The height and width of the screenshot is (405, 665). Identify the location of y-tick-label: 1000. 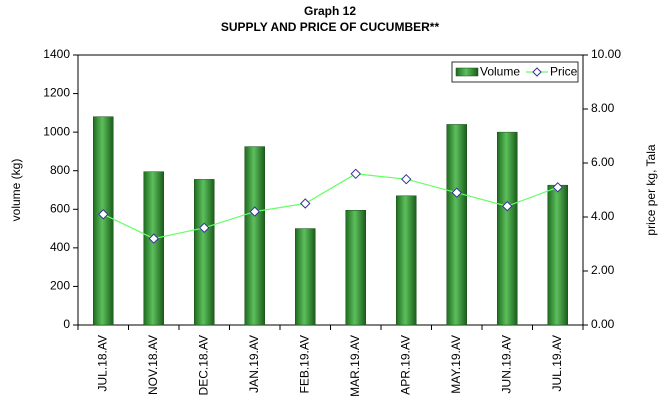
(56, 131).